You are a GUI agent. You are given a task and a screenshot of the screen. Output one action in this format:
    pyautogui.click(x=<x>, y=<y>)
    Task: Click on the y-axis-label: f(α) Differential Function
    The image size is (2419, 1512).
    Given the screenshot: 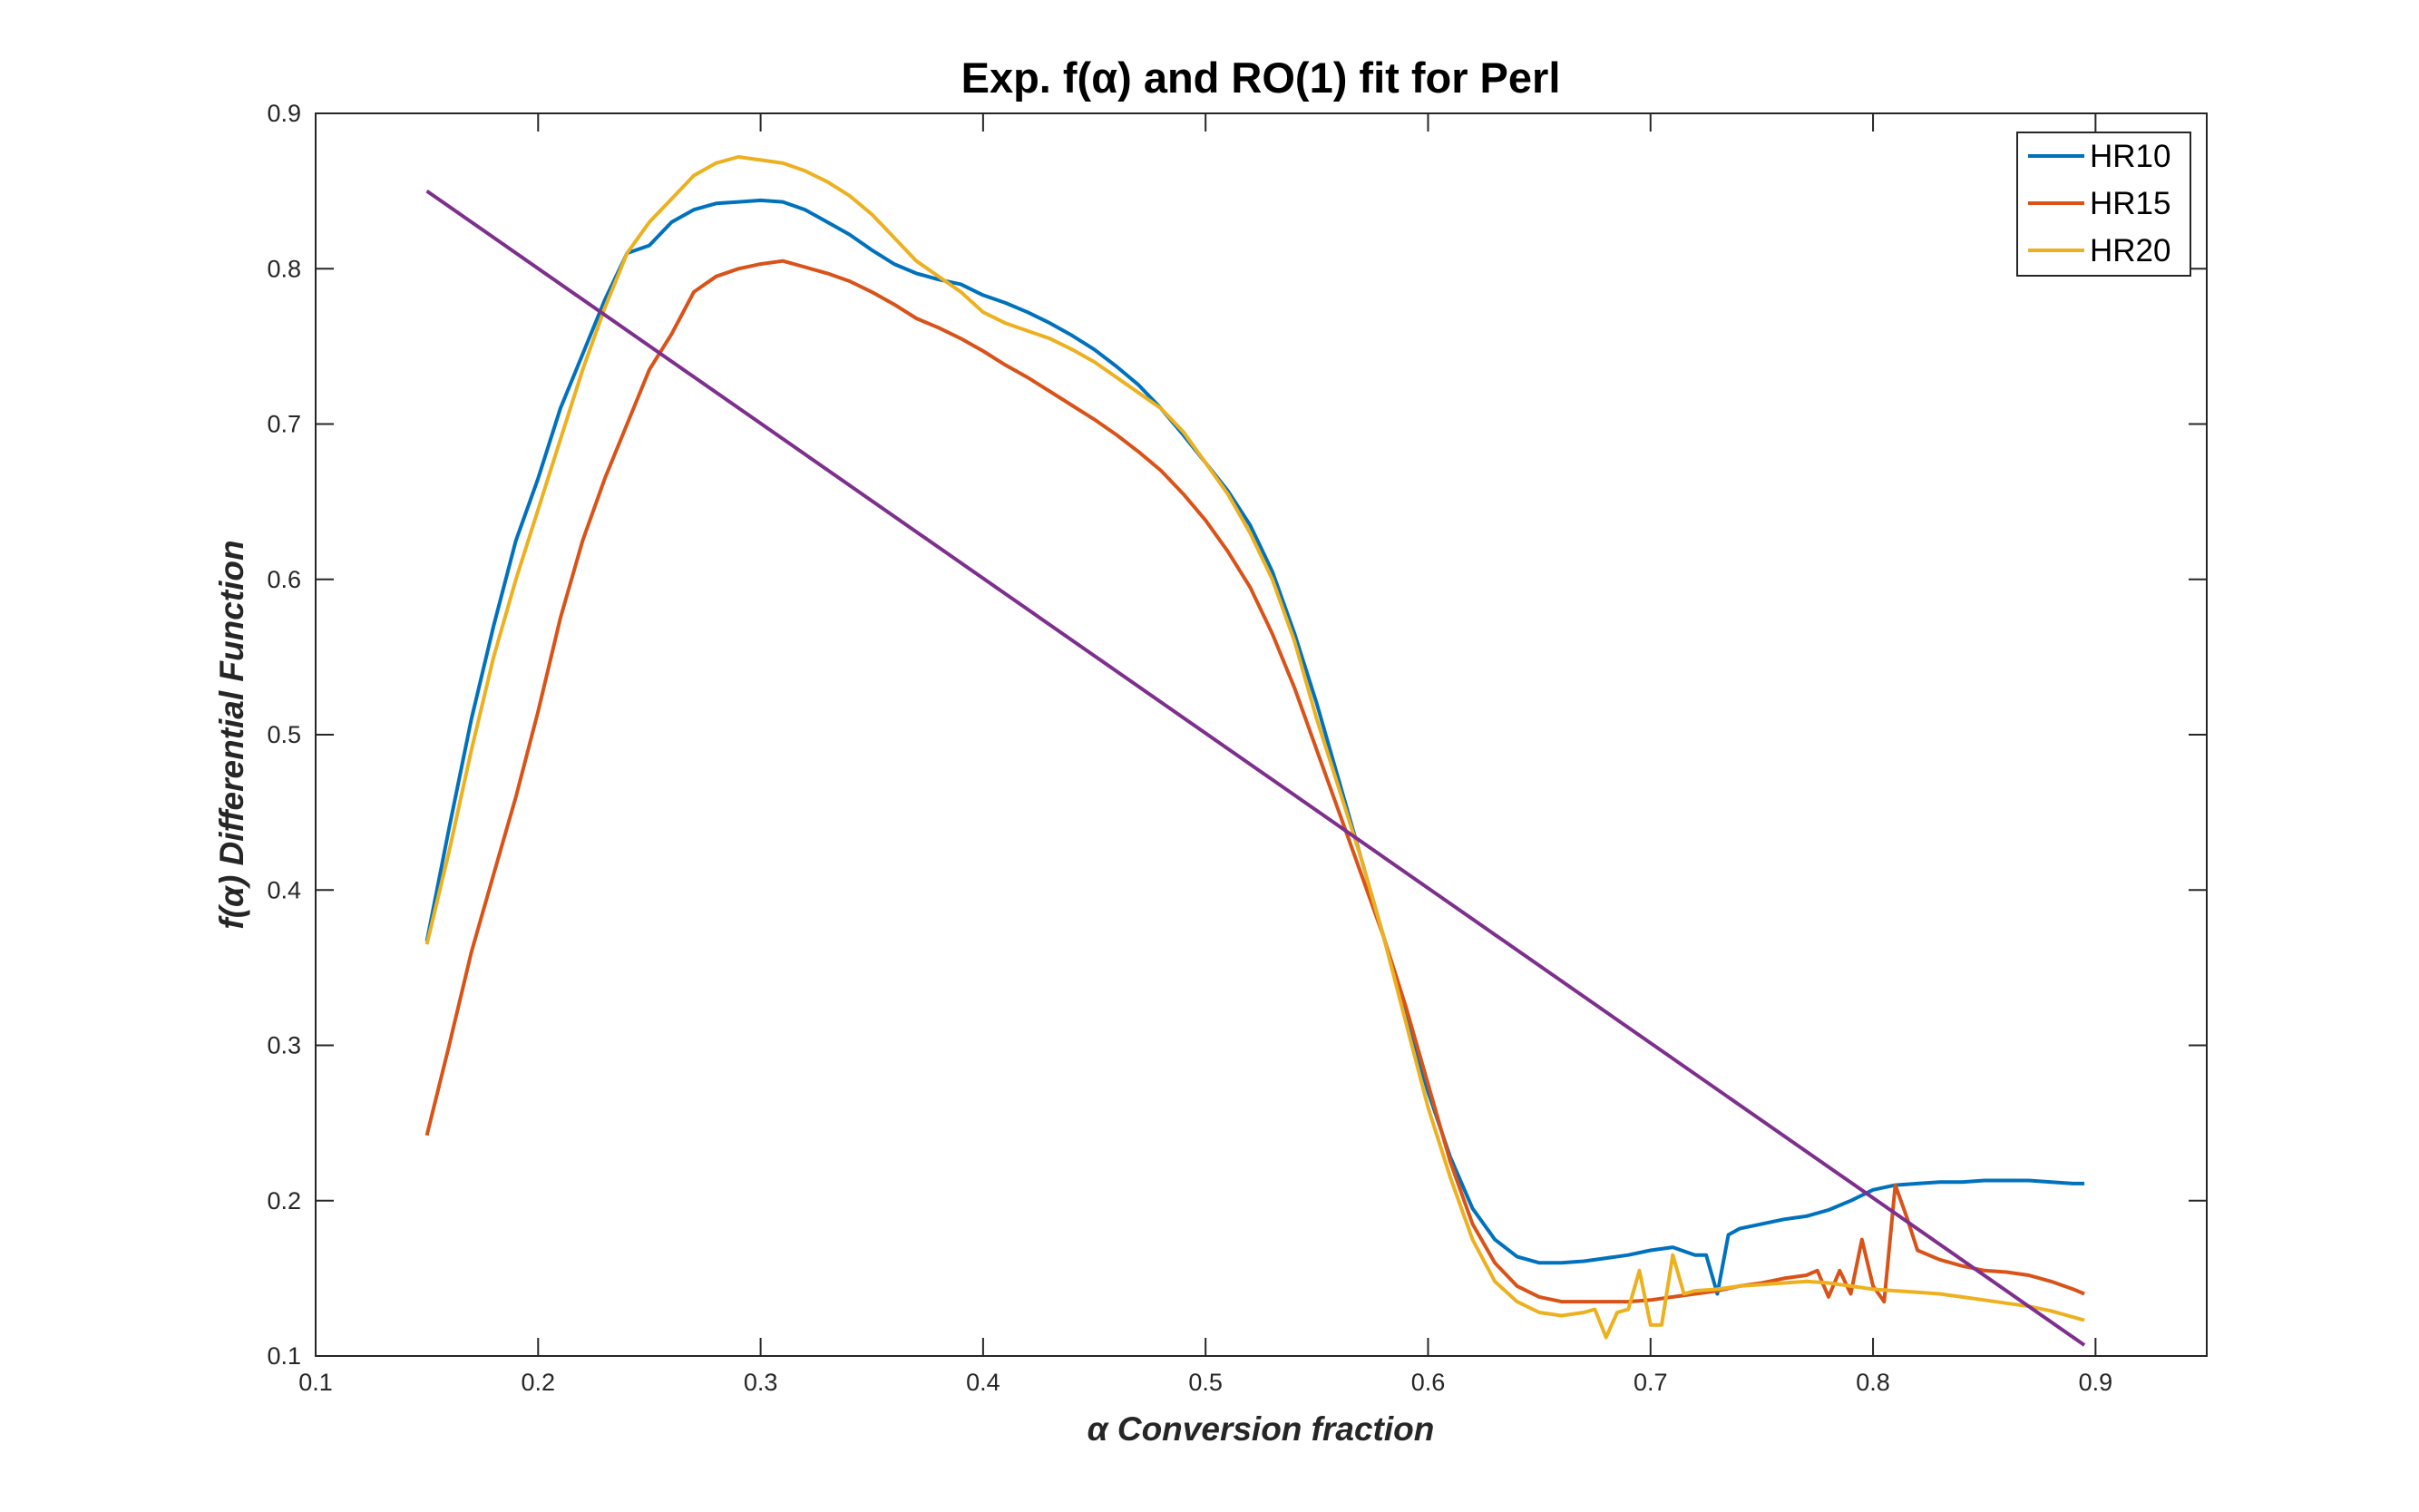 What is the action you would take?
    pyautogui.click(x=232, y=734)
    